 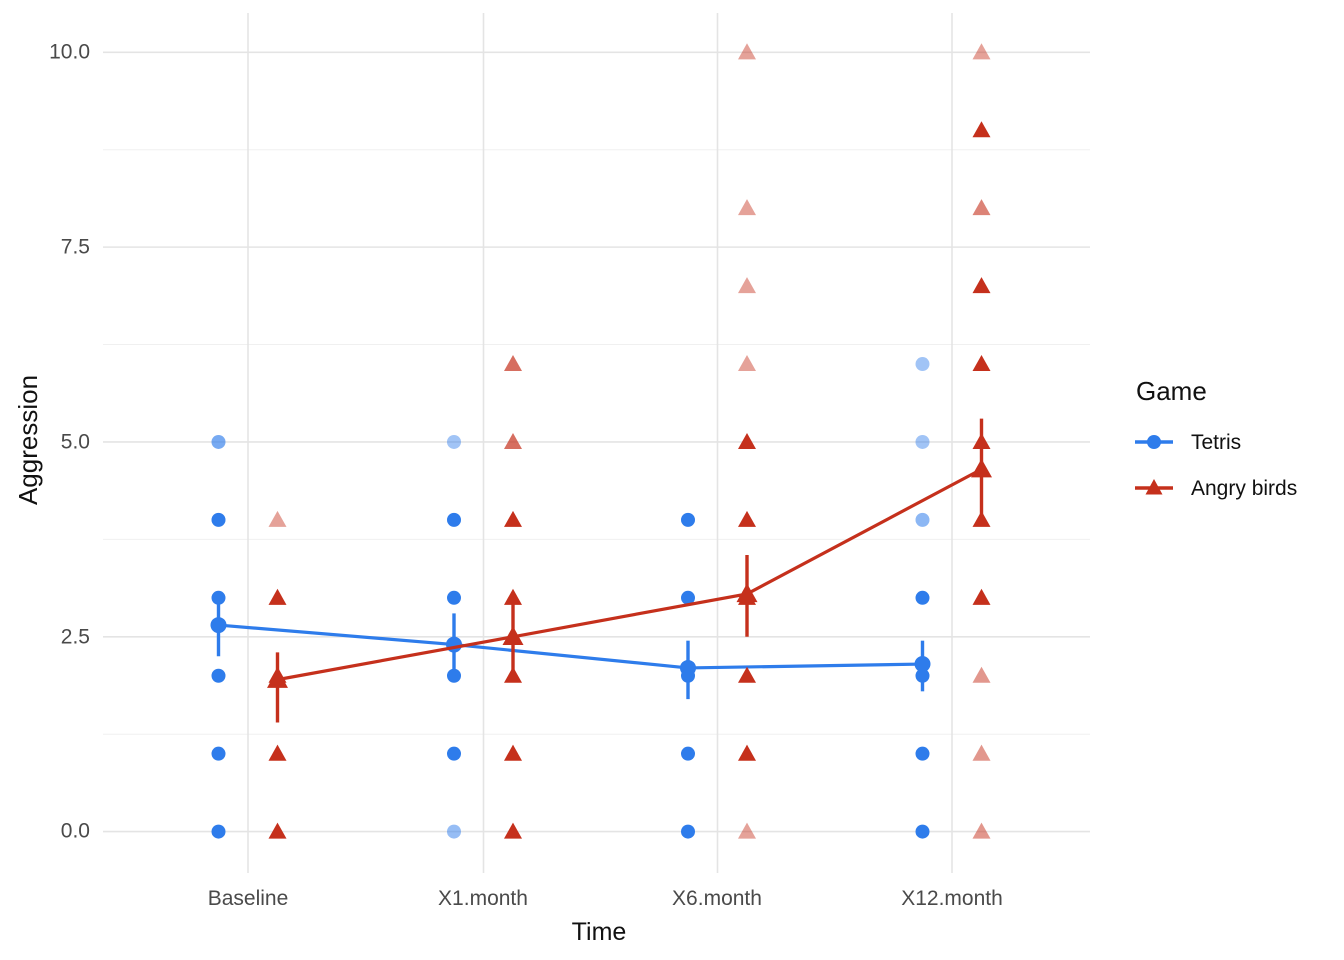 I want to click on legend-item-tetris: Tetris, so click(x=1215, y=442).